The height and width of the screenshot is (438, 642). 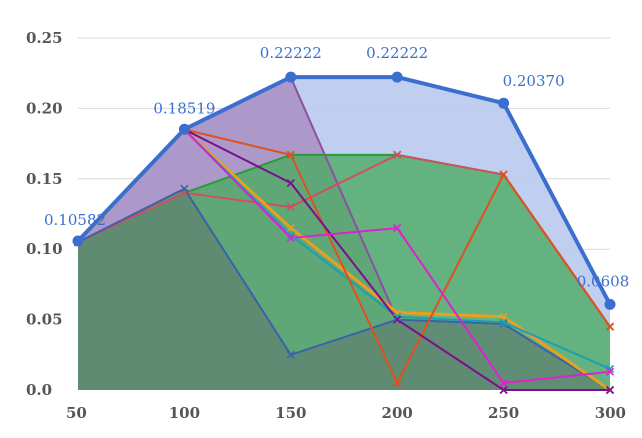 I want to click on y-tick-label: 0.20, so click(x=44, y=108).